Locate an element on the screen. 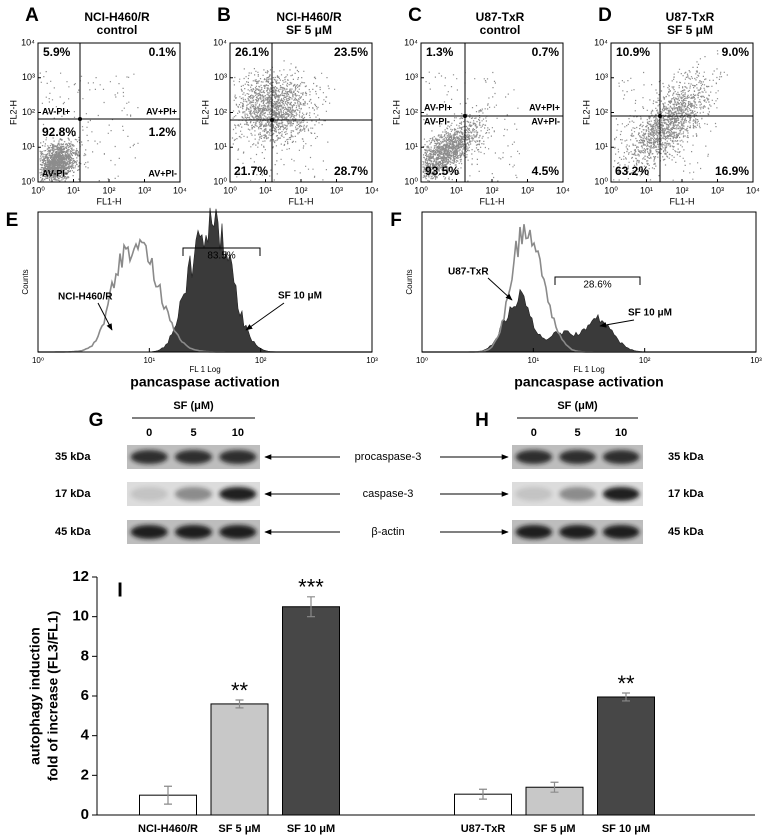  protein-label: β-actin is located at coordinates (387, 532).